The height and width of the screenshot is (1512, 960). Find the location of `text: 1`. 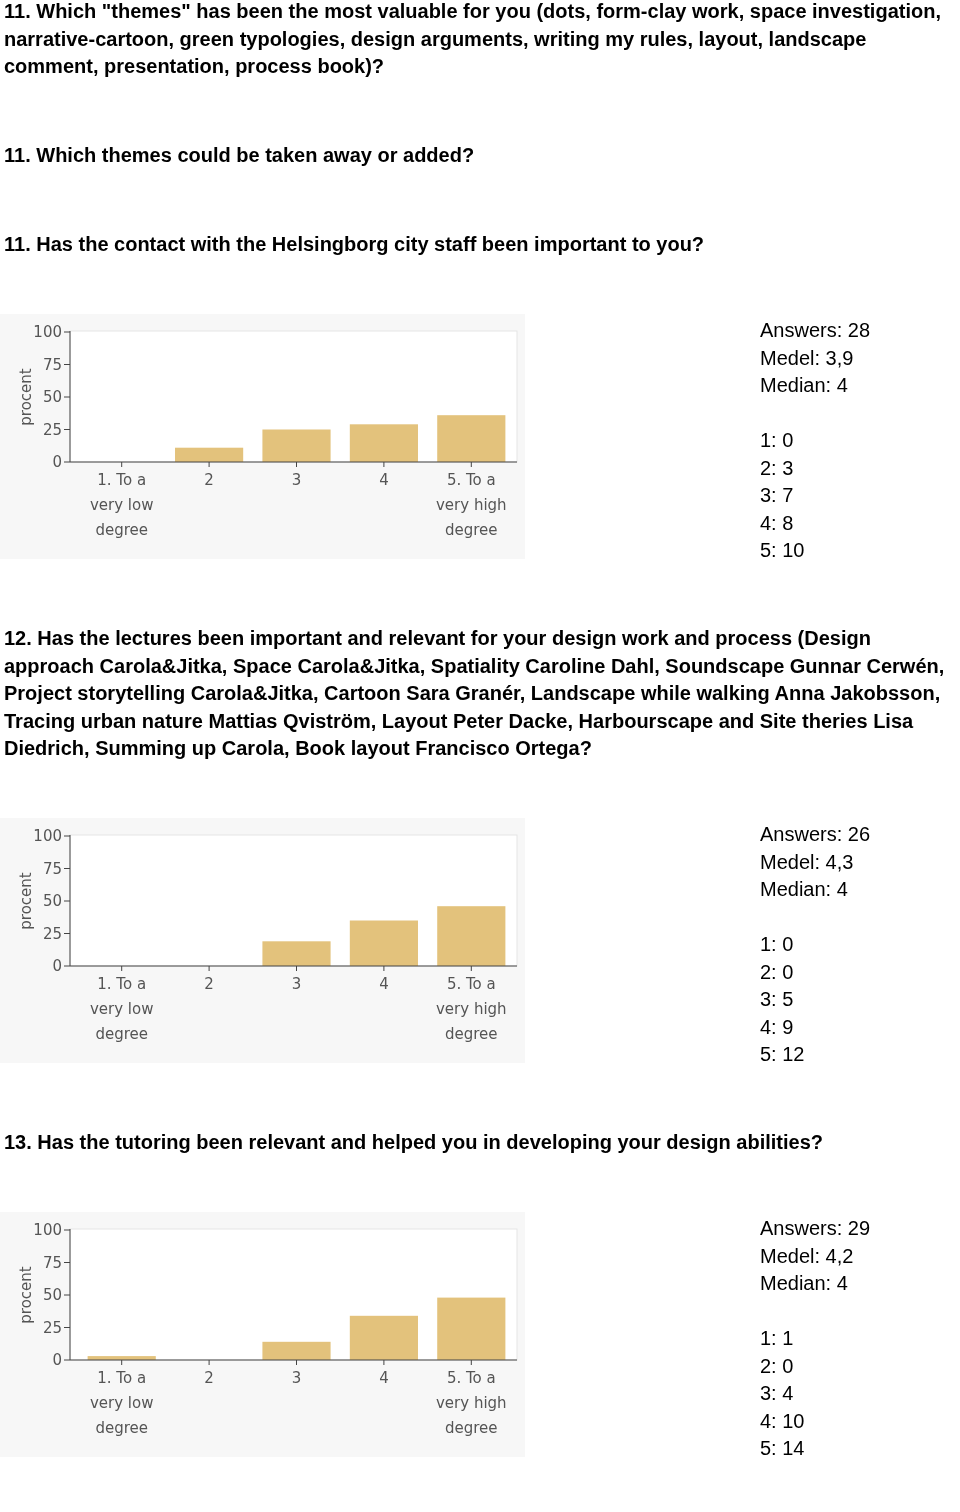

text: 1 is located at coordinates (777, 1338).